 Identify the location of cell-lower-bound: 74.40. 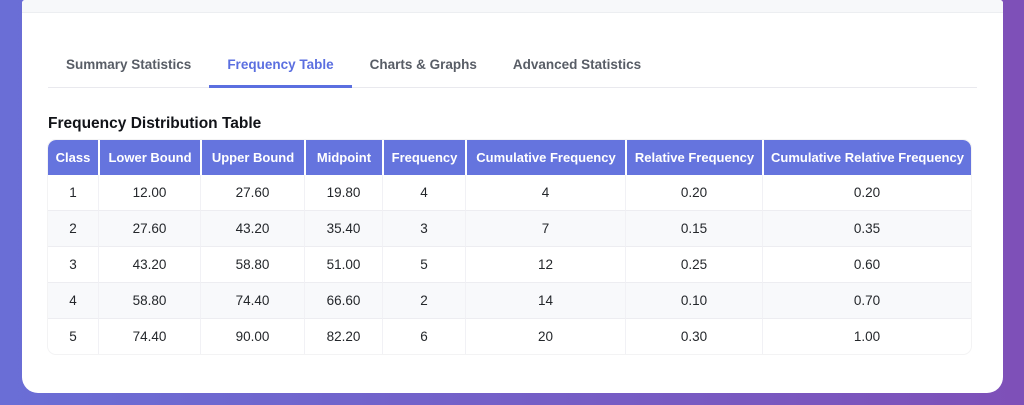
(149, 336).